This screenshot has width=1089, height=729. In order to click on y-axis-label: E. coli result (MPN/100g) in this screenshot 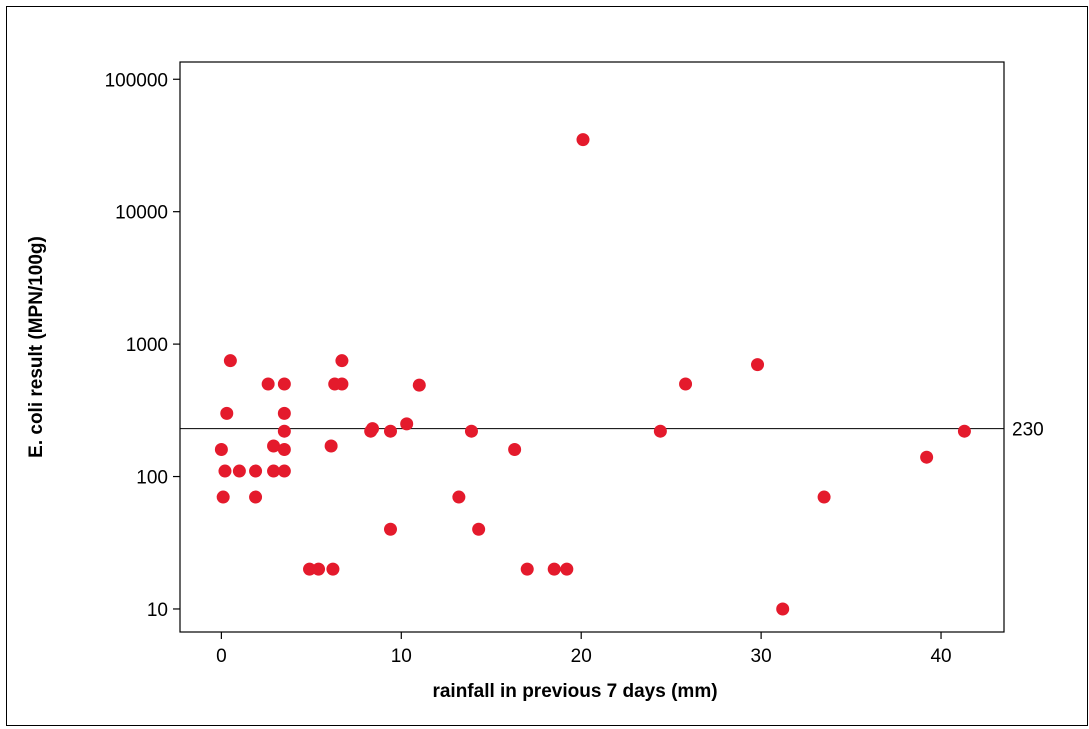, I will do `click(36, 347)`.